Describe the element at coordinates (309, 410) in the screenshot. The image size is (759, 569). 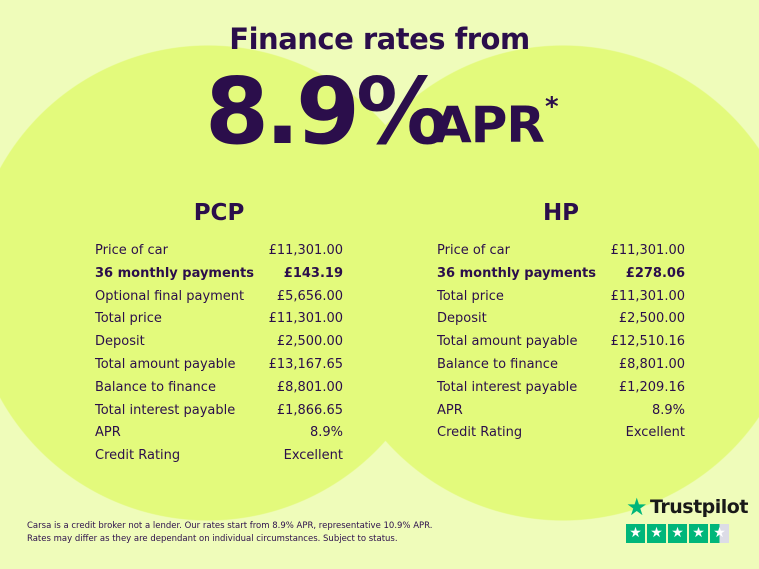
I see `row-value: £1,866.65` at that location.